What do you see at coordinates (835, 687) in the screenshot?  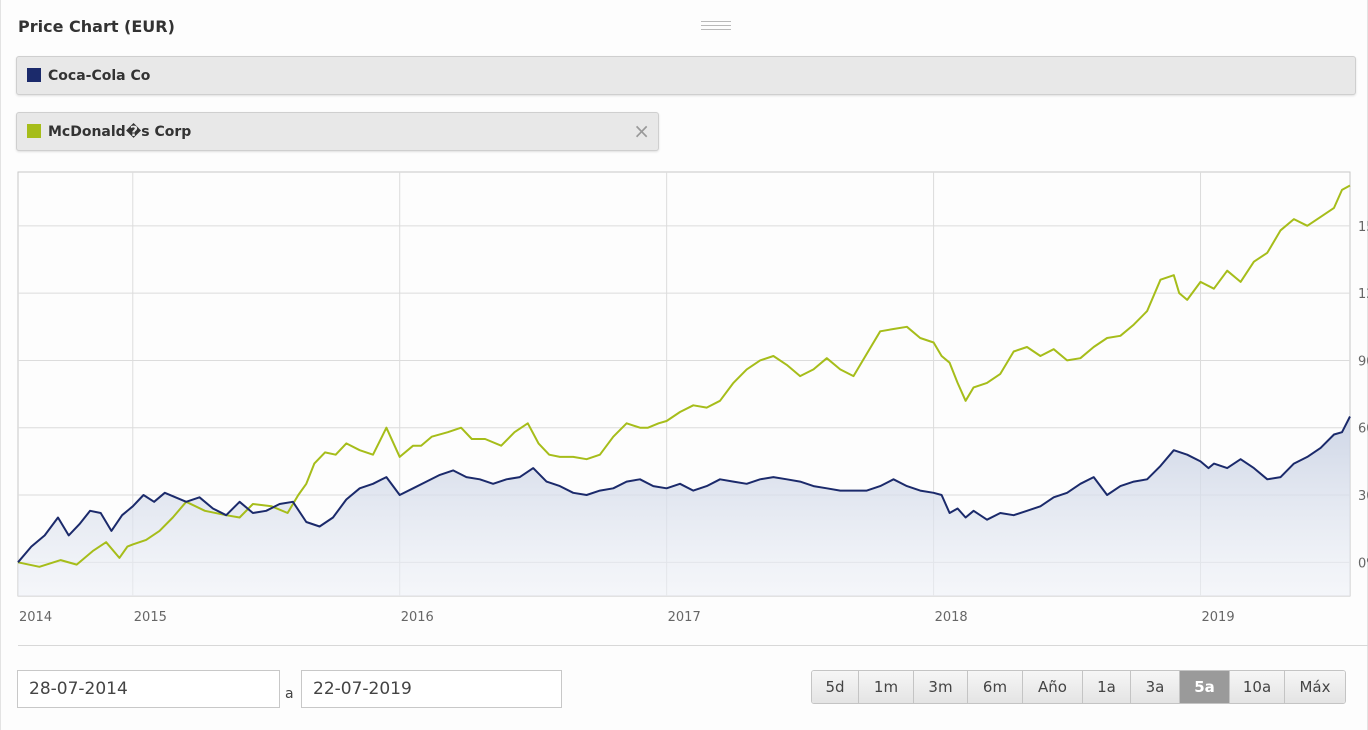 I see `range-button-5d: 5d` at bounding box center [835, 687].